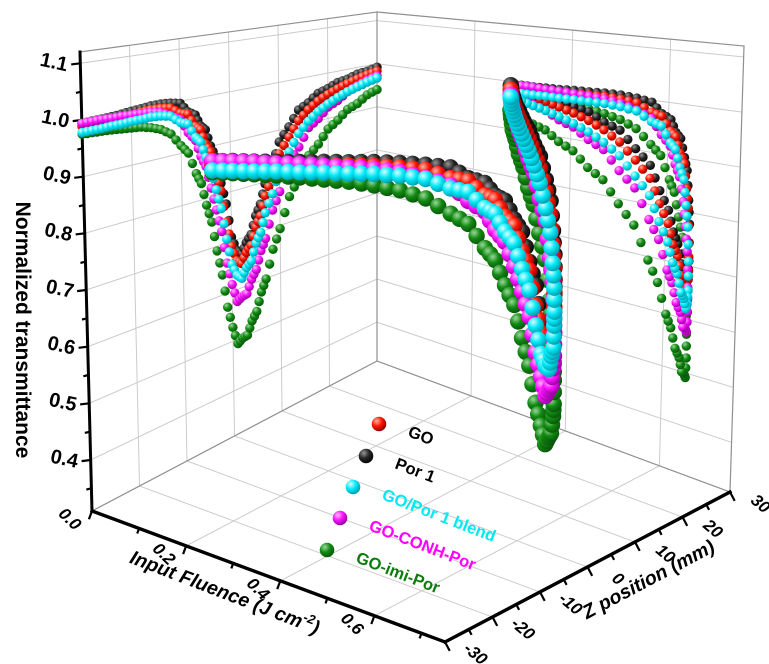 This screenshot has width=769, height=664. What do you see at coordinates (65, 270) in the screenshot?
I see `transmittance-ticks: 0.4 0.5 0.6 0.7 0.8 0.9 1.0 1.1` at bounding box center [65, 270].